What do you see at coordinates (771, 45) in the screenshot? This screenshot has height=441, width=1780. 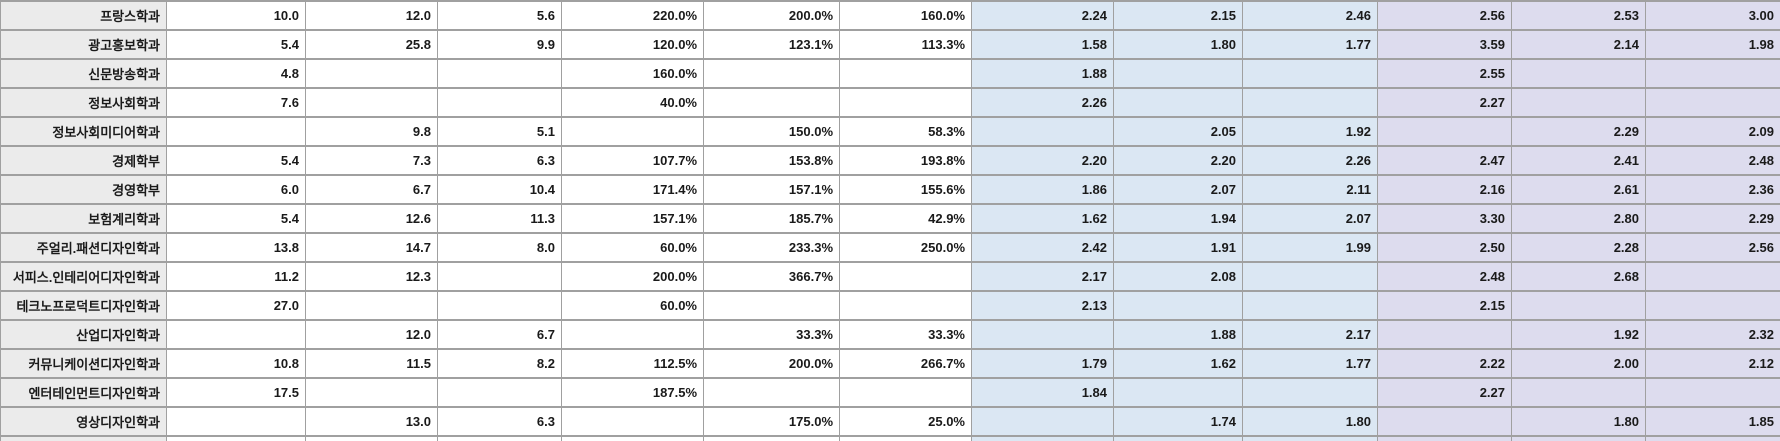 I see `data-cell: 123.1%` at bounding box center [771, 45].